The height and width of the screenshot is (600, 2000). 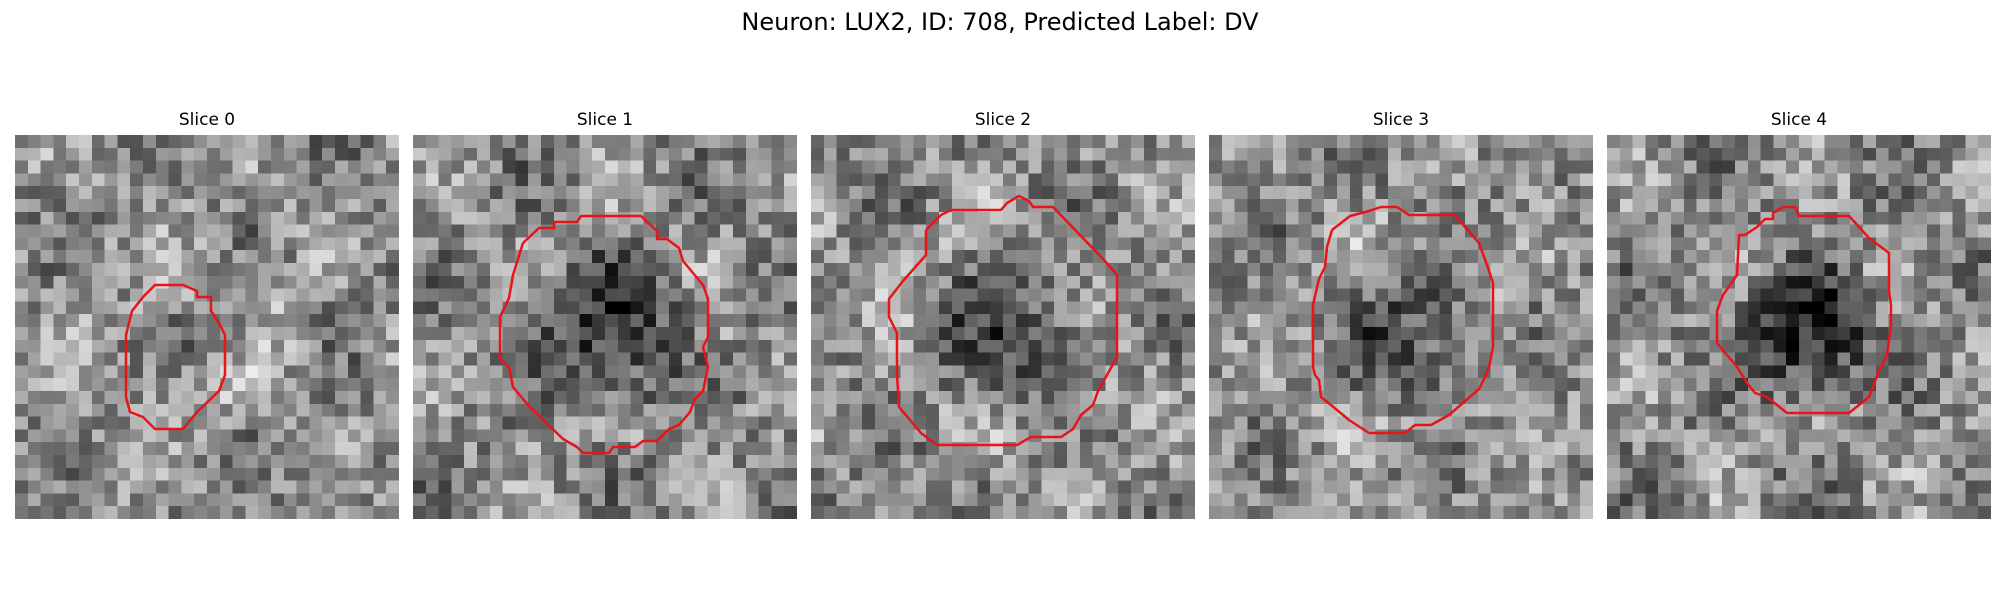 I want to click on slice-panel-4: Slice 4, so click(x=1799, y=313).